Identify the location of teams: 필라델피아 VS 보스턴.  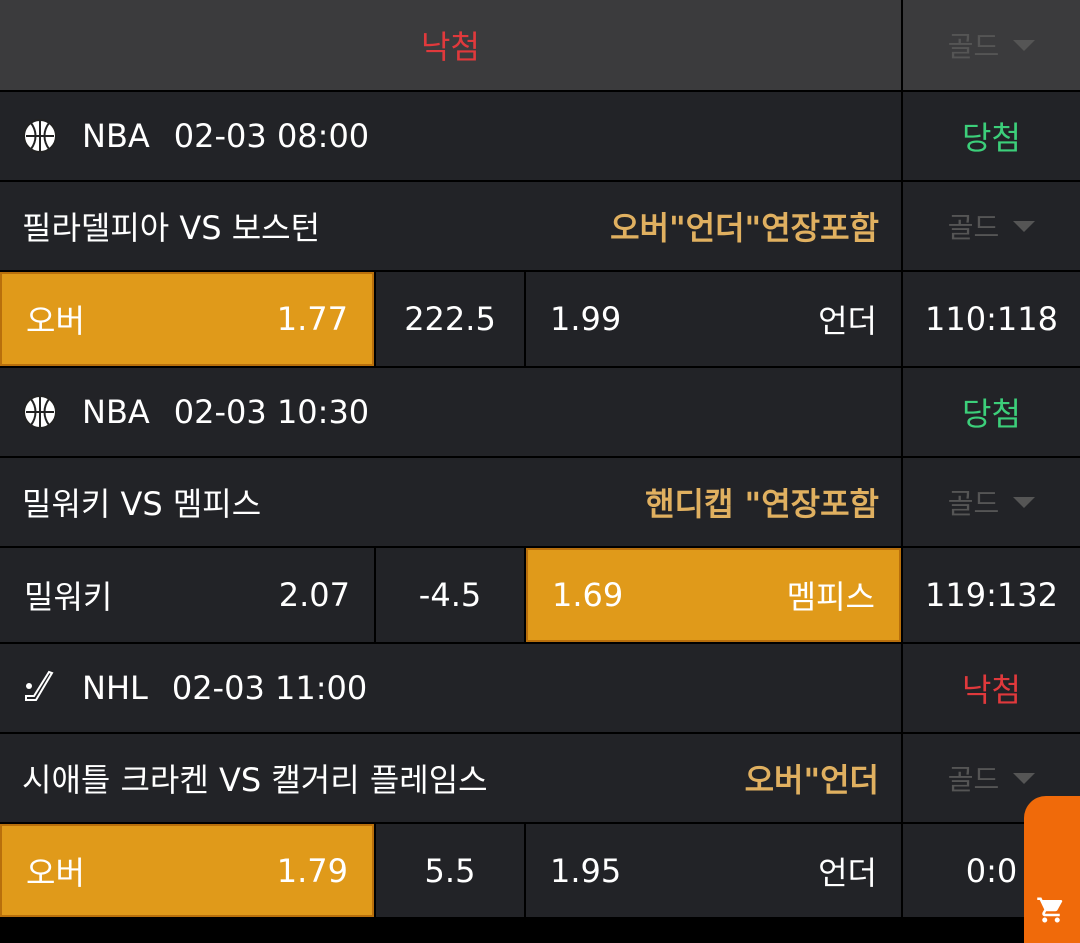
(171, 228).